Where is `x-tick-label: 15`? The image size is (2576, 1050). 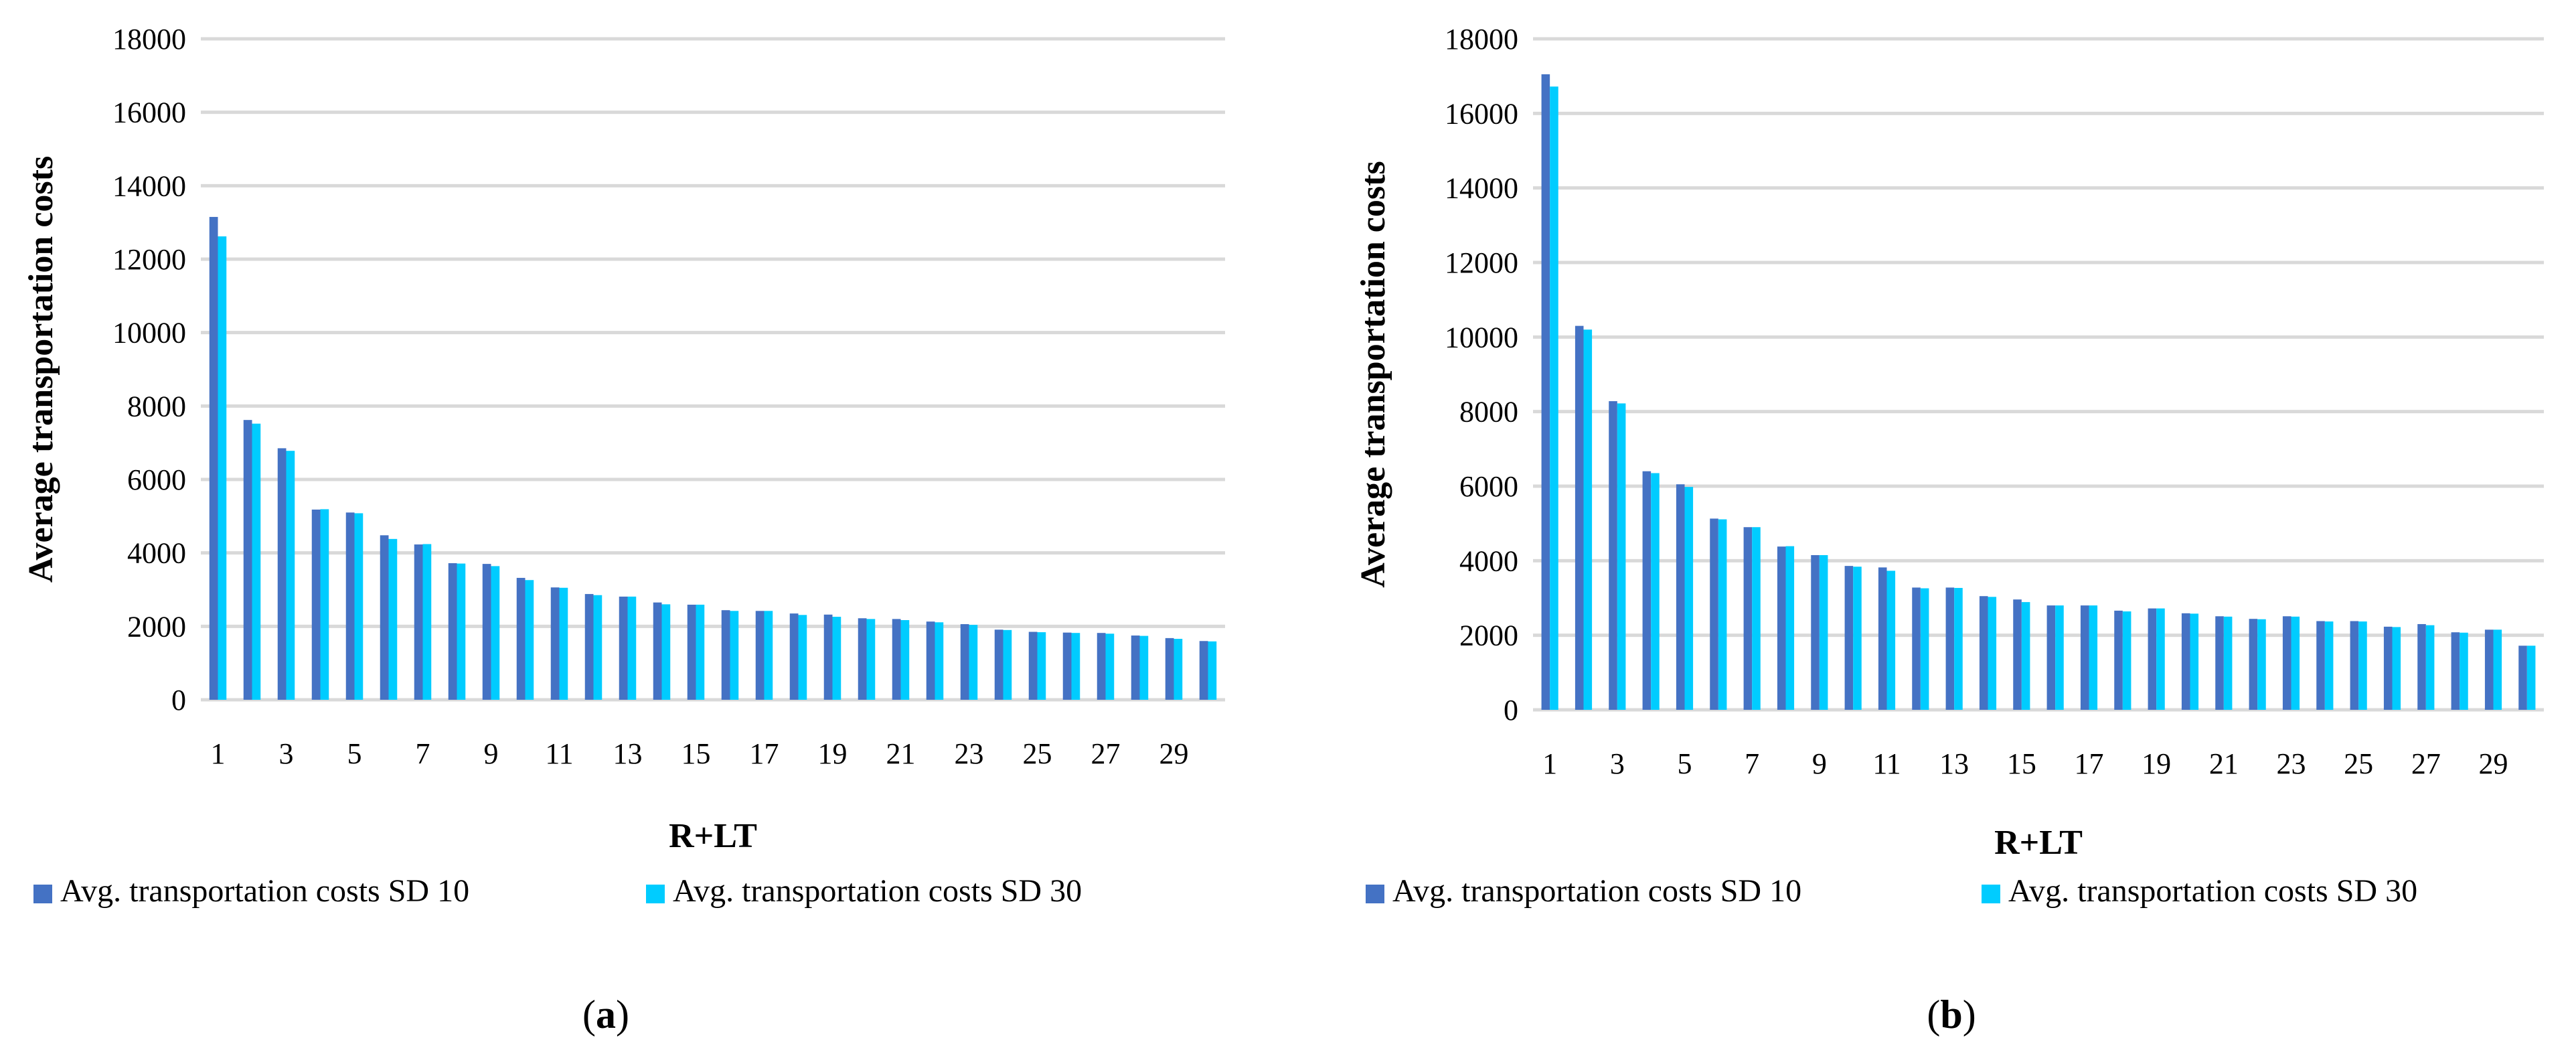 x-tick-label: 15 is located at coordinates (696, 753).